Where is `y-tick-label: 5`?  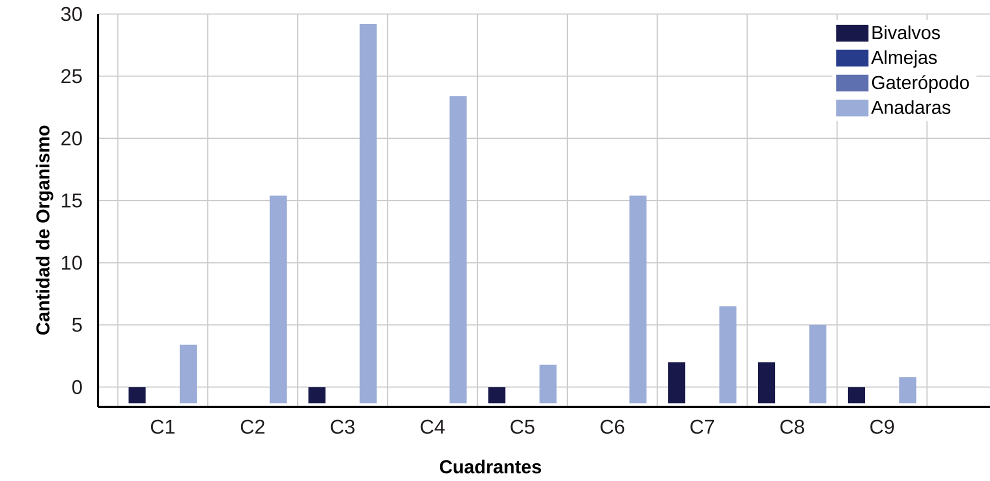 y-tick-label: 5 is located at coordinates (77, 325).